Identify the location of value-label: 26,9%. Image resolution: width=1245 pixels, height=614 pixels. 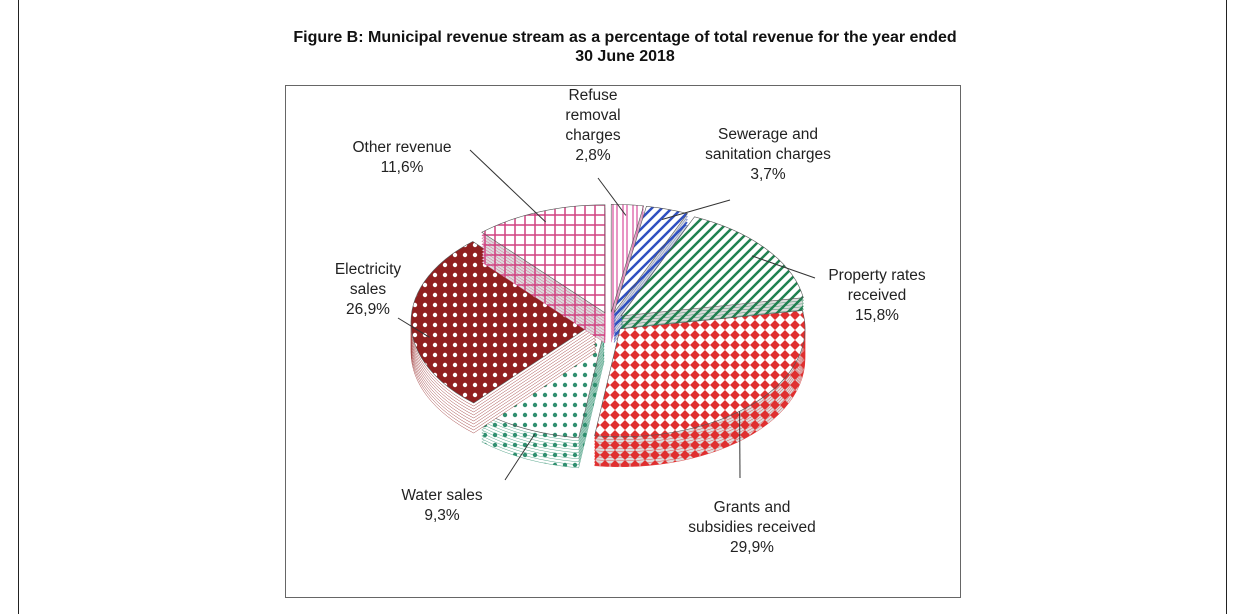
(368, 309).